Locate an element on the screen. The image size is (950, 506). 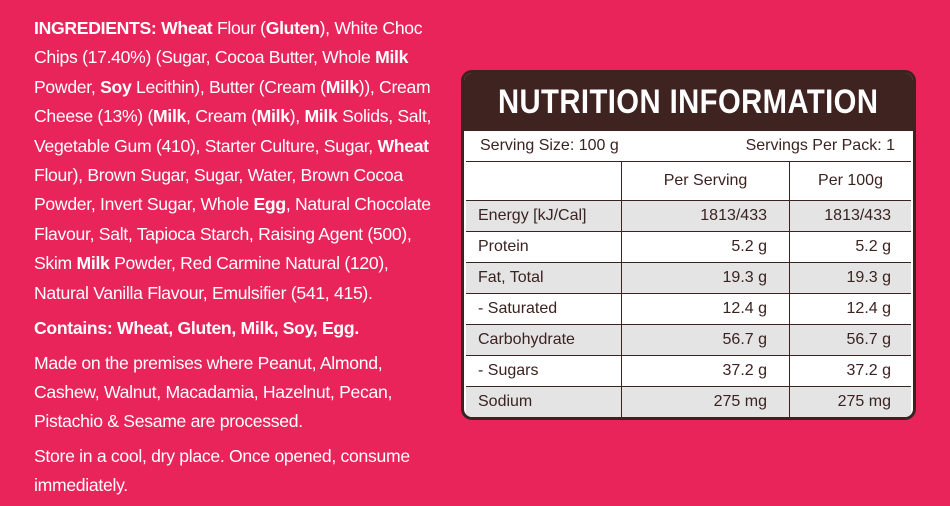
nutrition-header: NUTRITION INFORMATION is located at coordinates (688, 102).